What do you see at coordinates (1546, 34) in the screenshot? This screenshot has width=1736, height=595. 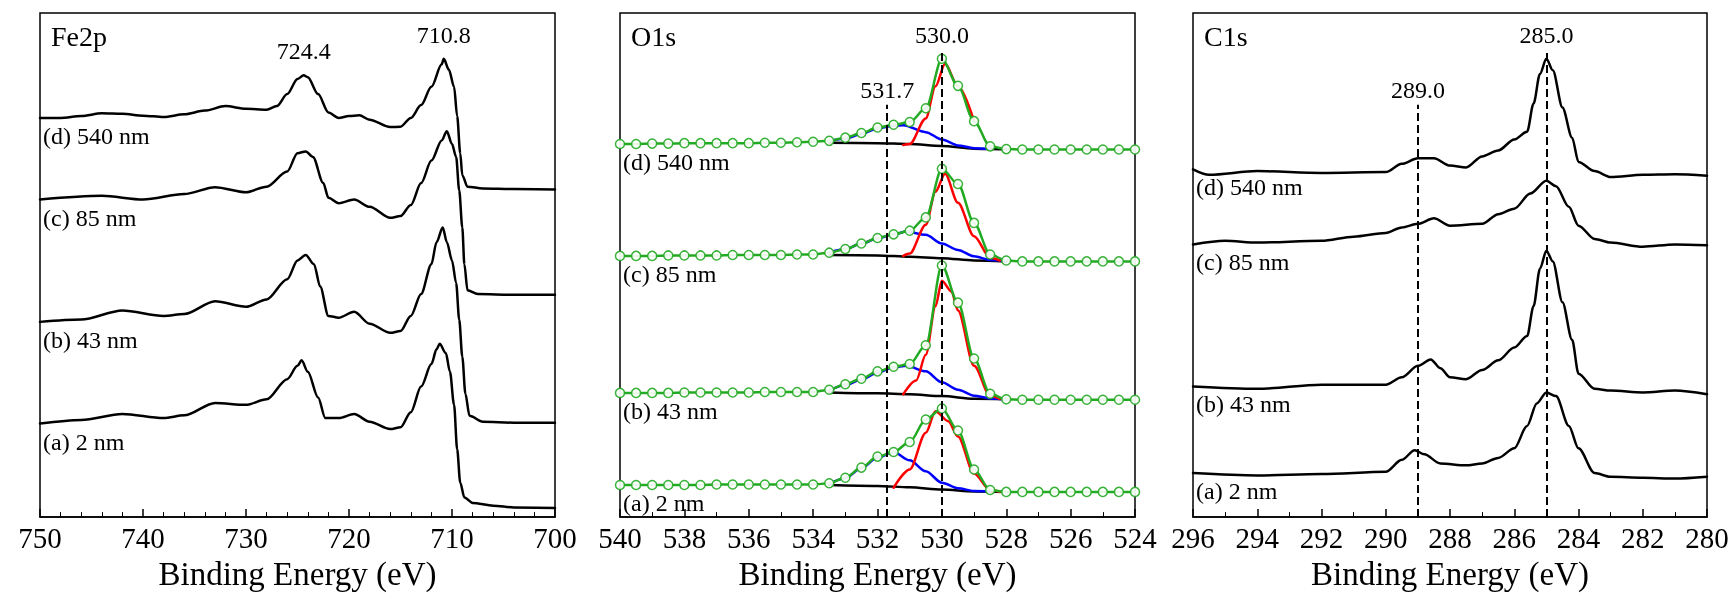 I see `ref-line-label: 285.0` at bounding box center [1546, 34].